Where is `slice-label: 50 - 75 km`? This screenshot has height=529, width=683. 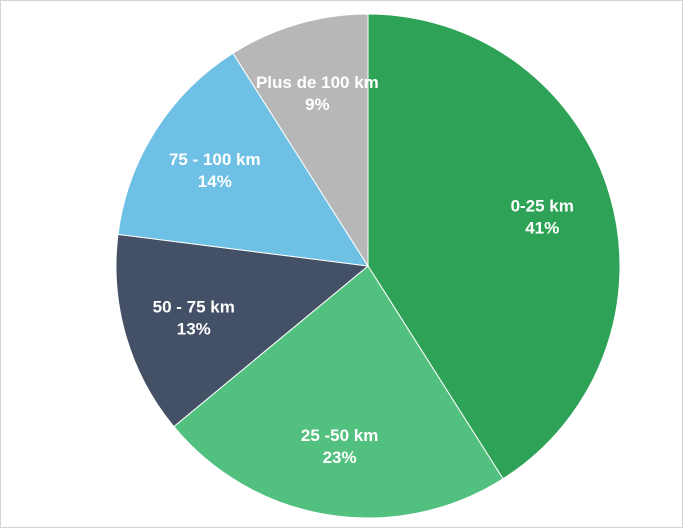 slice-label: 50 - 75 km is located at coordinates (194, 307).